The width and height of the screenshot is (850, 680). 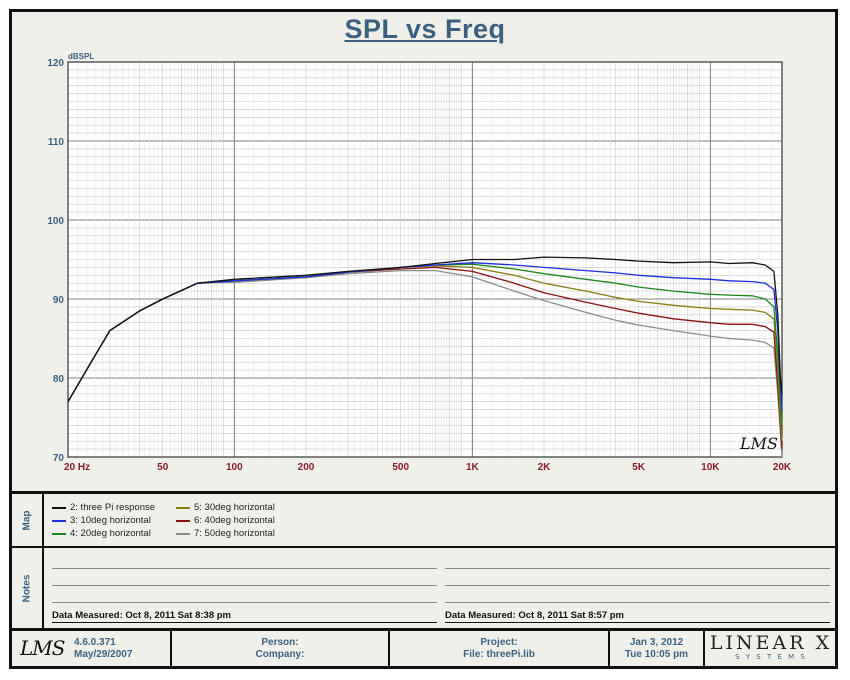 I want to click on x-tick-label: 5K, so click(x=639, y=467).